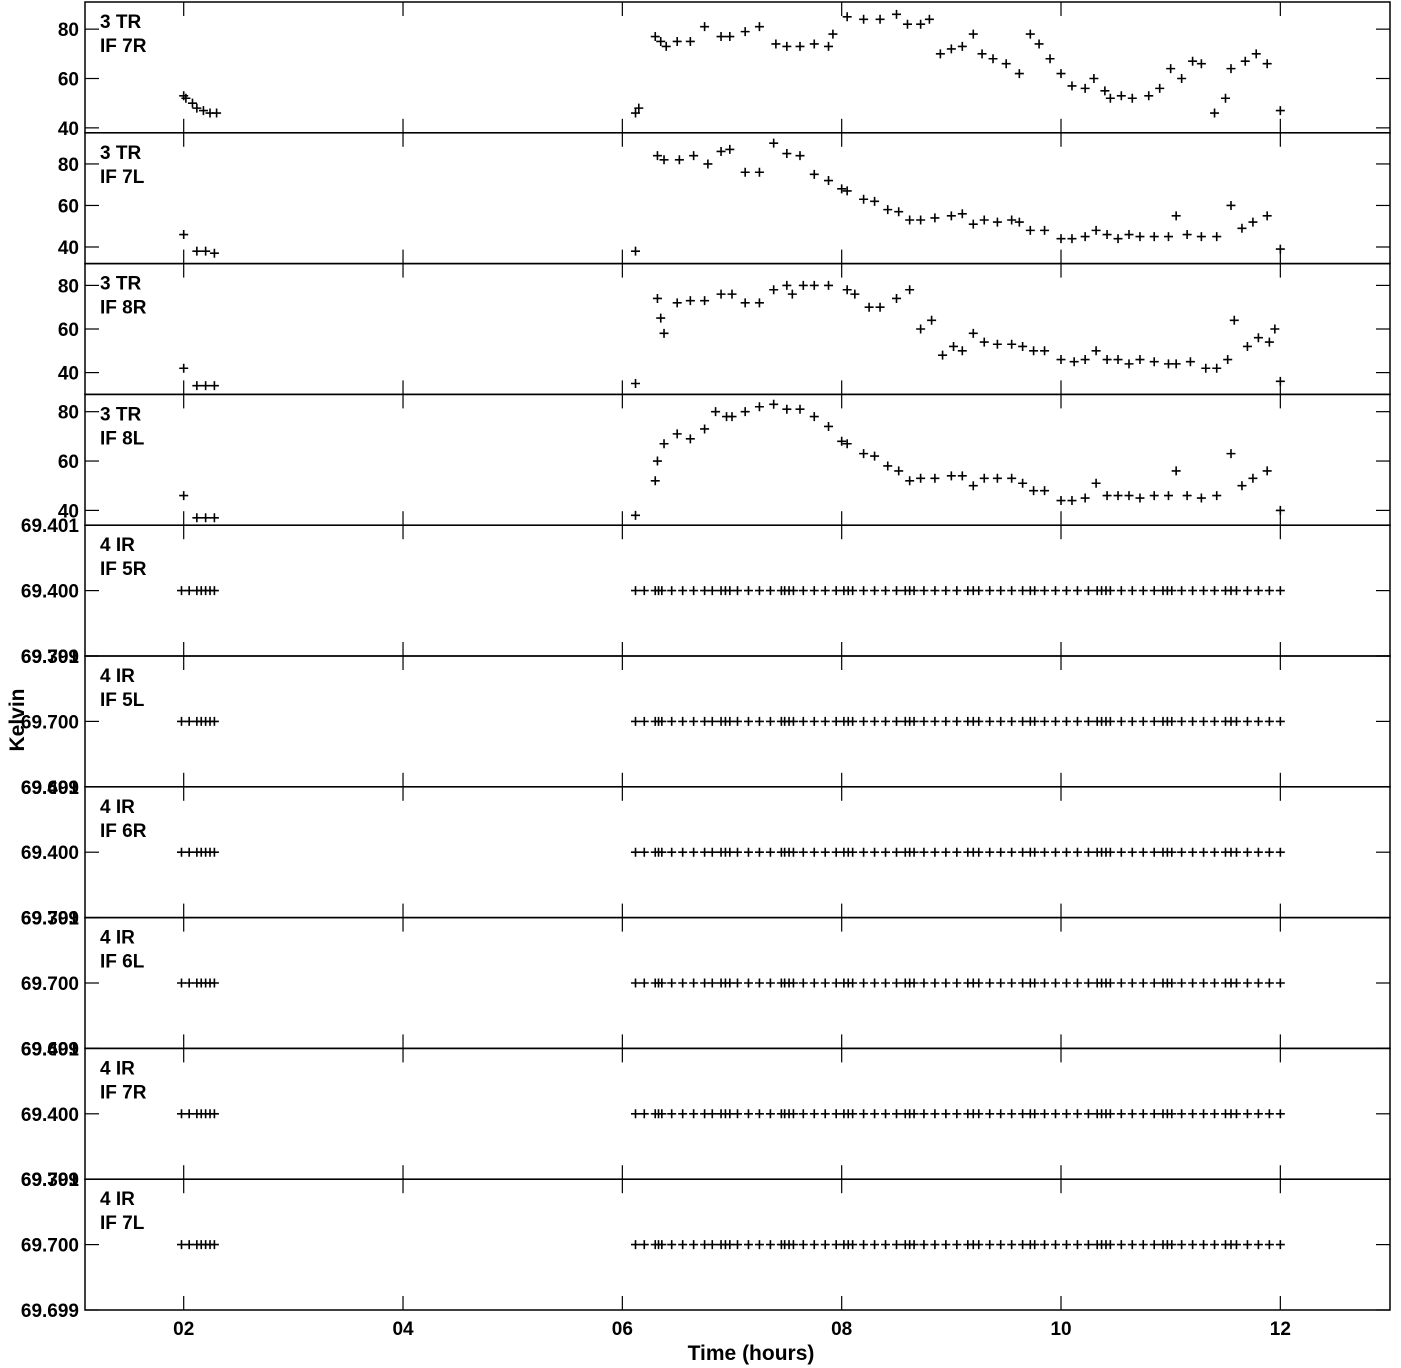 The width and height of the screenshot is (1401, 1368). I want to click on y-tick-label: 69.701, so click(50, 919).